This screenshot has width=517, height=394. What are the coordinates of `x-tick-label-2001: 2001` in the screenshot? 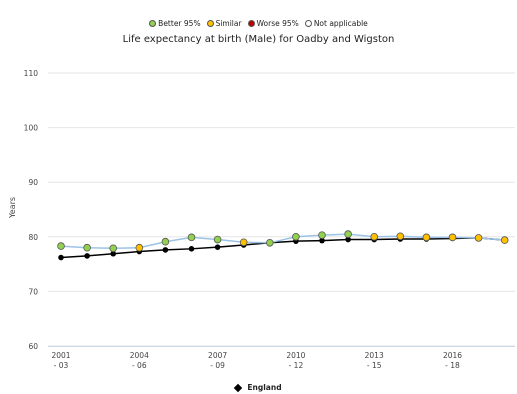 It's located at (60, 355).